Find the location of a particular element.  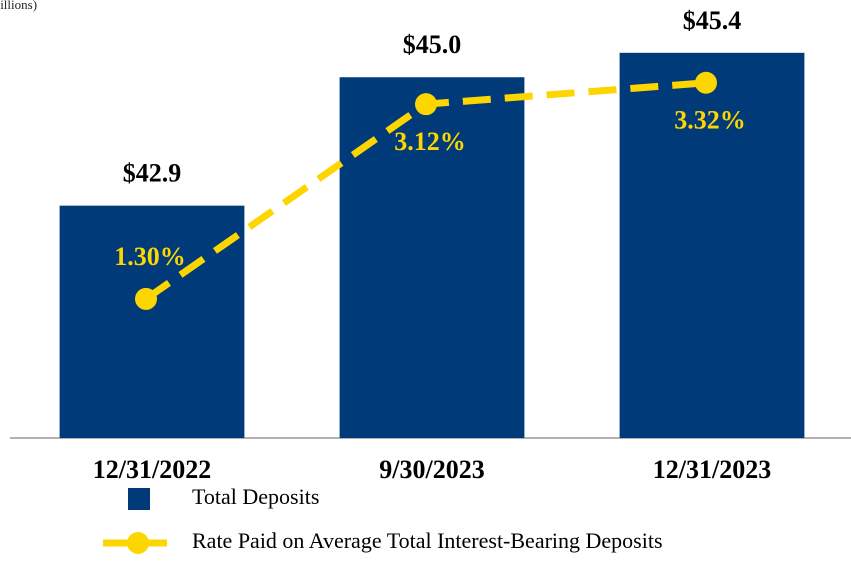

legend-swatch is located at coordinates (139, 499).